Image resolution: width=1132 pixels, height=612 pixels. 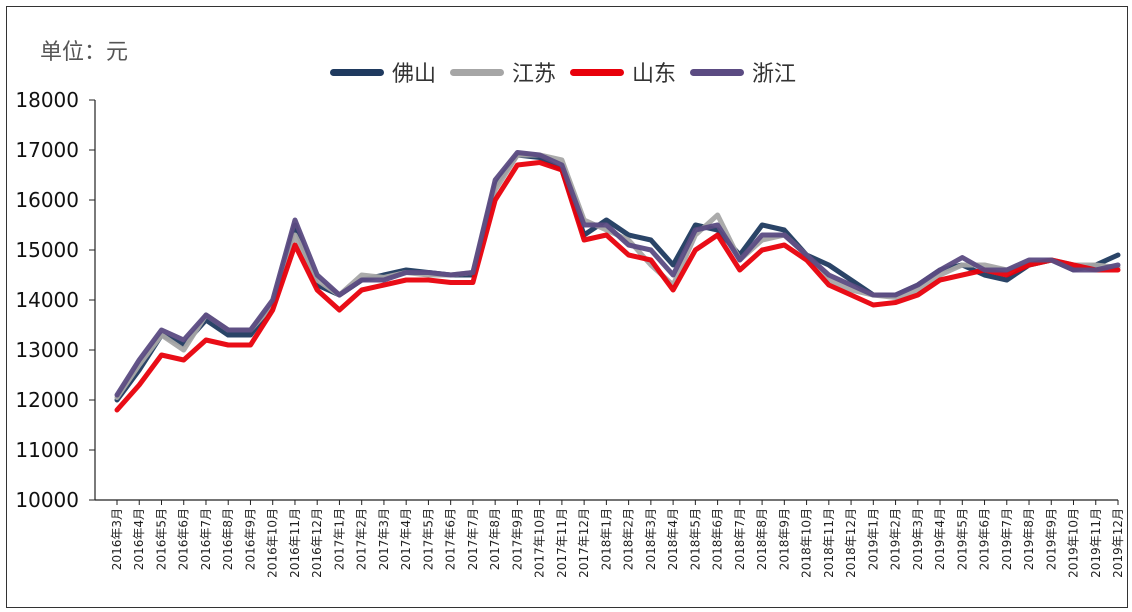 I want to click on legend-label: 山东, so click(x=654, y=74).